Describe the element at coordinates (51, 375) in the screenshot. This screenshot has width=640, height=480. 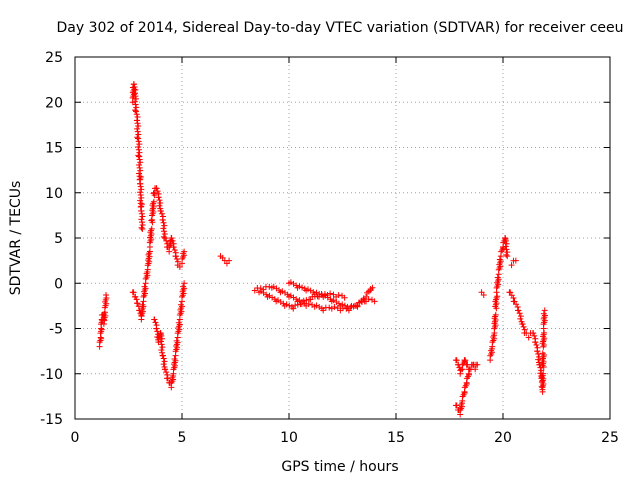
I see `y-tick-label: -10` at that location.